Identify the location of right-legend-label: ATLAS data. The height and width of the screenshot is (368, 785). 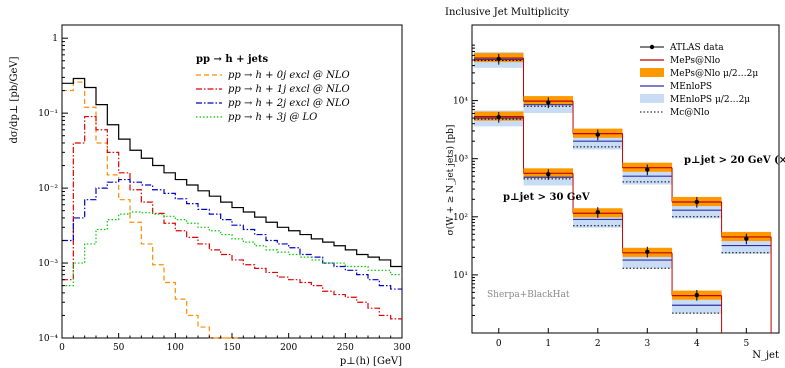
(696, 48).